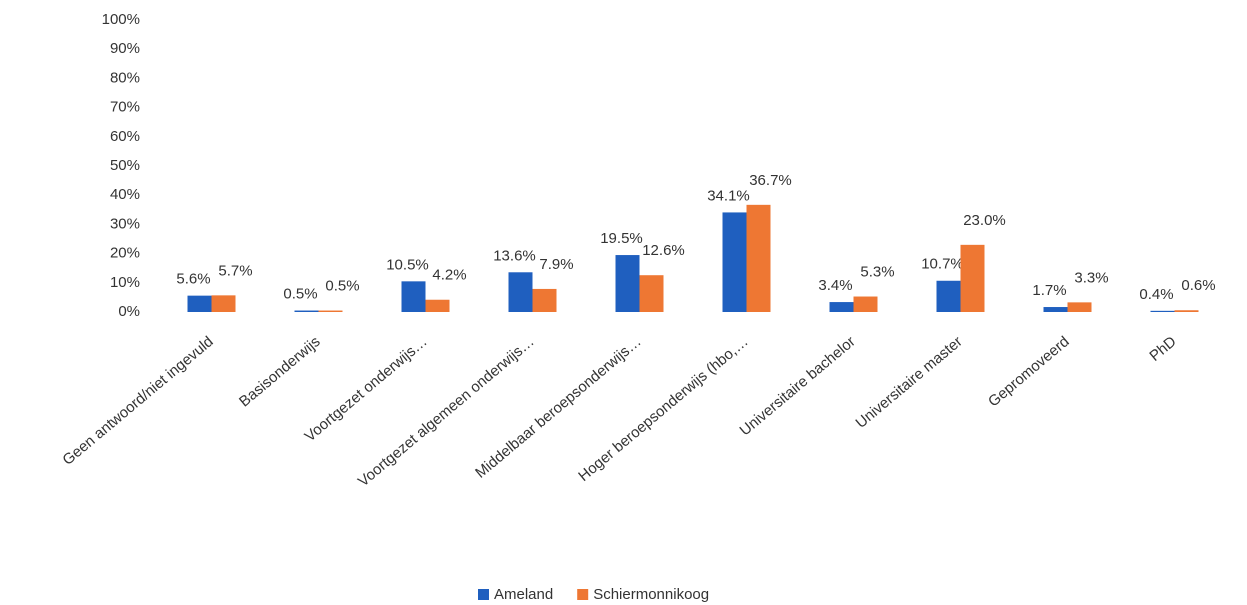 The image size is (1247, 605). I want to click on data-label: 5.6%, so click(193, 279).